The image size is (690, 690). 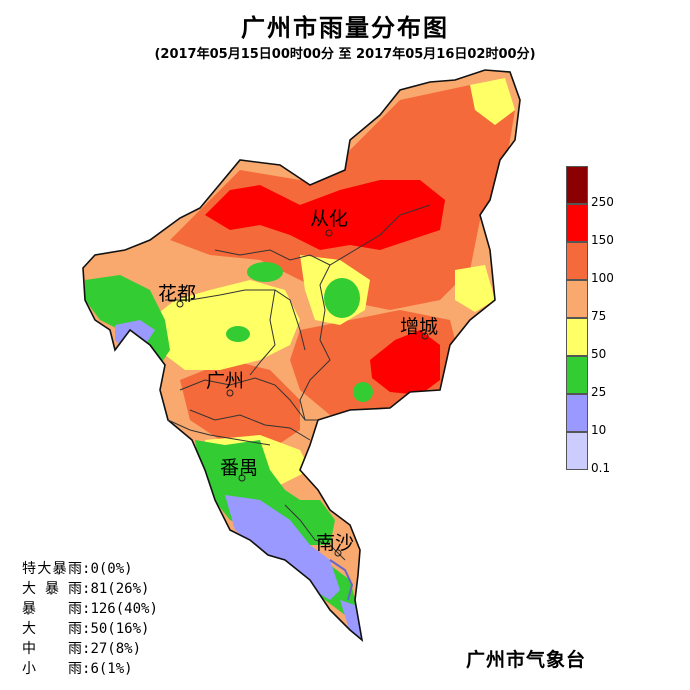 I want to click on legend-tick-150: 150, so click(x=602, y=240).